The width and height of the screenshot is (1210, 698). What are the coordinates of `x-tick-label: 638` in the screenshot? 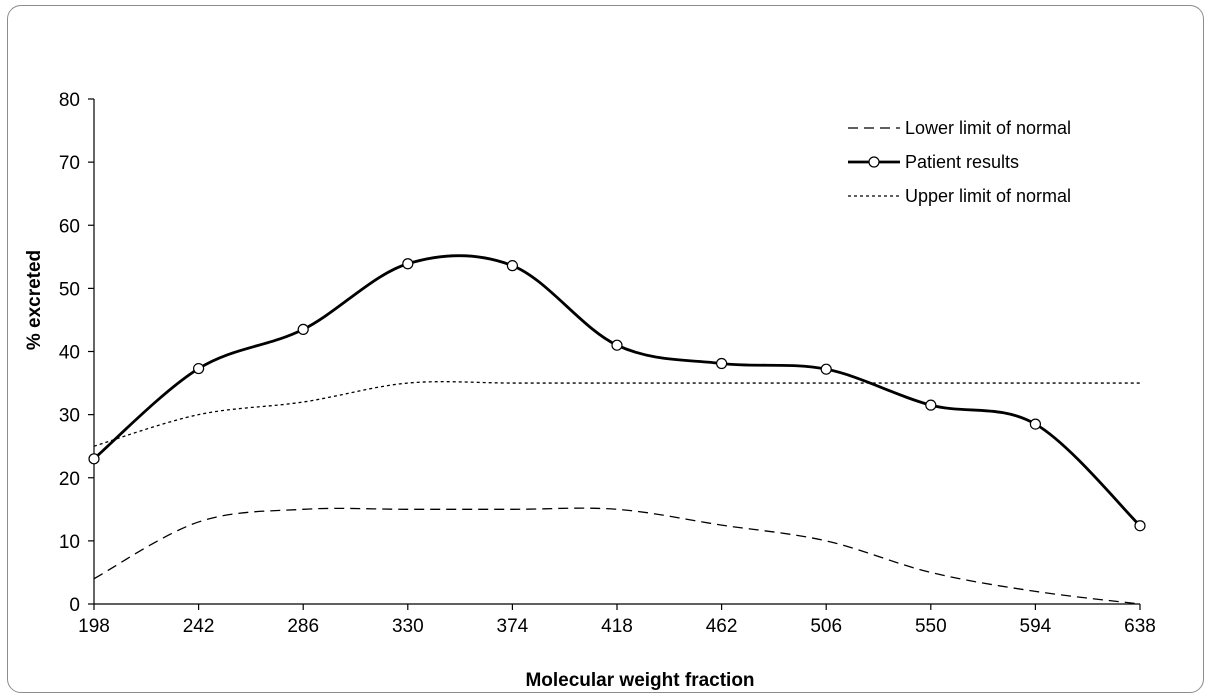 It's located at (1140, 626).